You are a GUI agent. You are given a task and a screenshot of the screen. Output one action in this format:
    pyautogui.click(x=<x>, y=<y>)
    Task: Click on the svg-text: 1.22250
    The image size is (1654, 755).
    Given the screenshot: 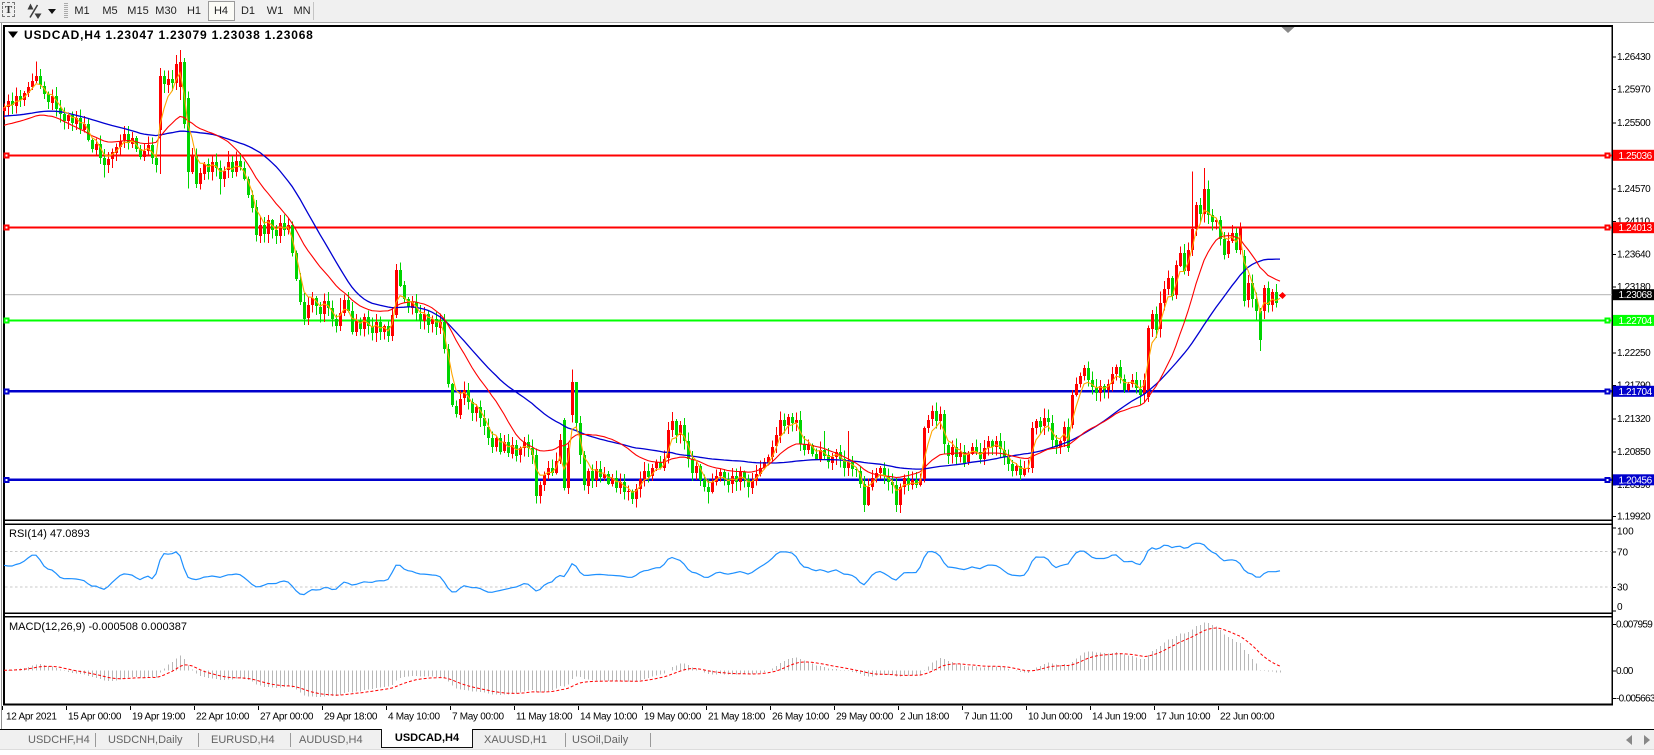 What is the action you would take?
    pyautogui.click(x=1634, y=353)
    